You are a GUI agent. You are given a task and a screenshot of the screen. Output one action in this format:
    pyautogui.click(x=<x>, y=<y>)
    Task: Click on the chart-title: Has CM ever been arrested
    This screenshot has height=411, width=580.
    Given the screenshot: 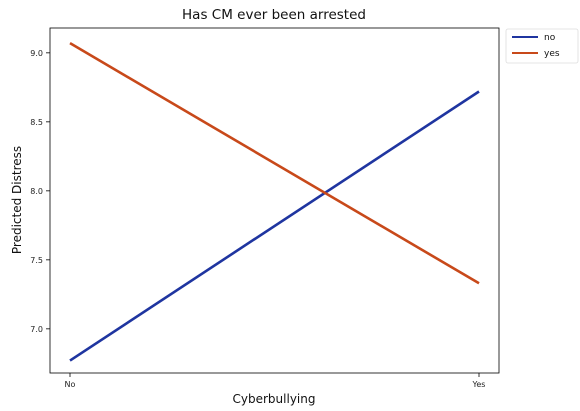 What is the action you would take?
    pyautogui.click(x=274, y=15)
    